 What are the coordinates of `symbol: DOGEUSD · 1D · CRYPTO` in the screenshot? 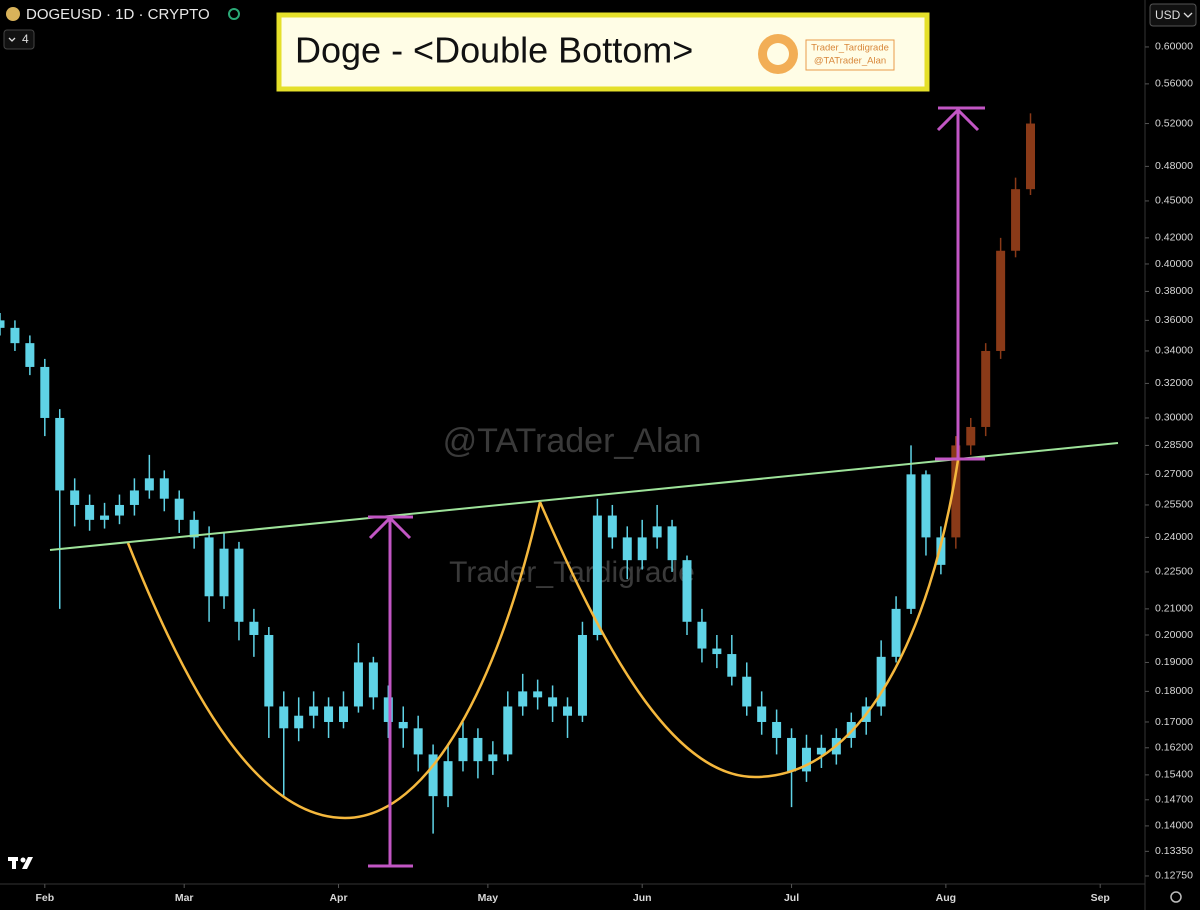 It's located at (118, 14).